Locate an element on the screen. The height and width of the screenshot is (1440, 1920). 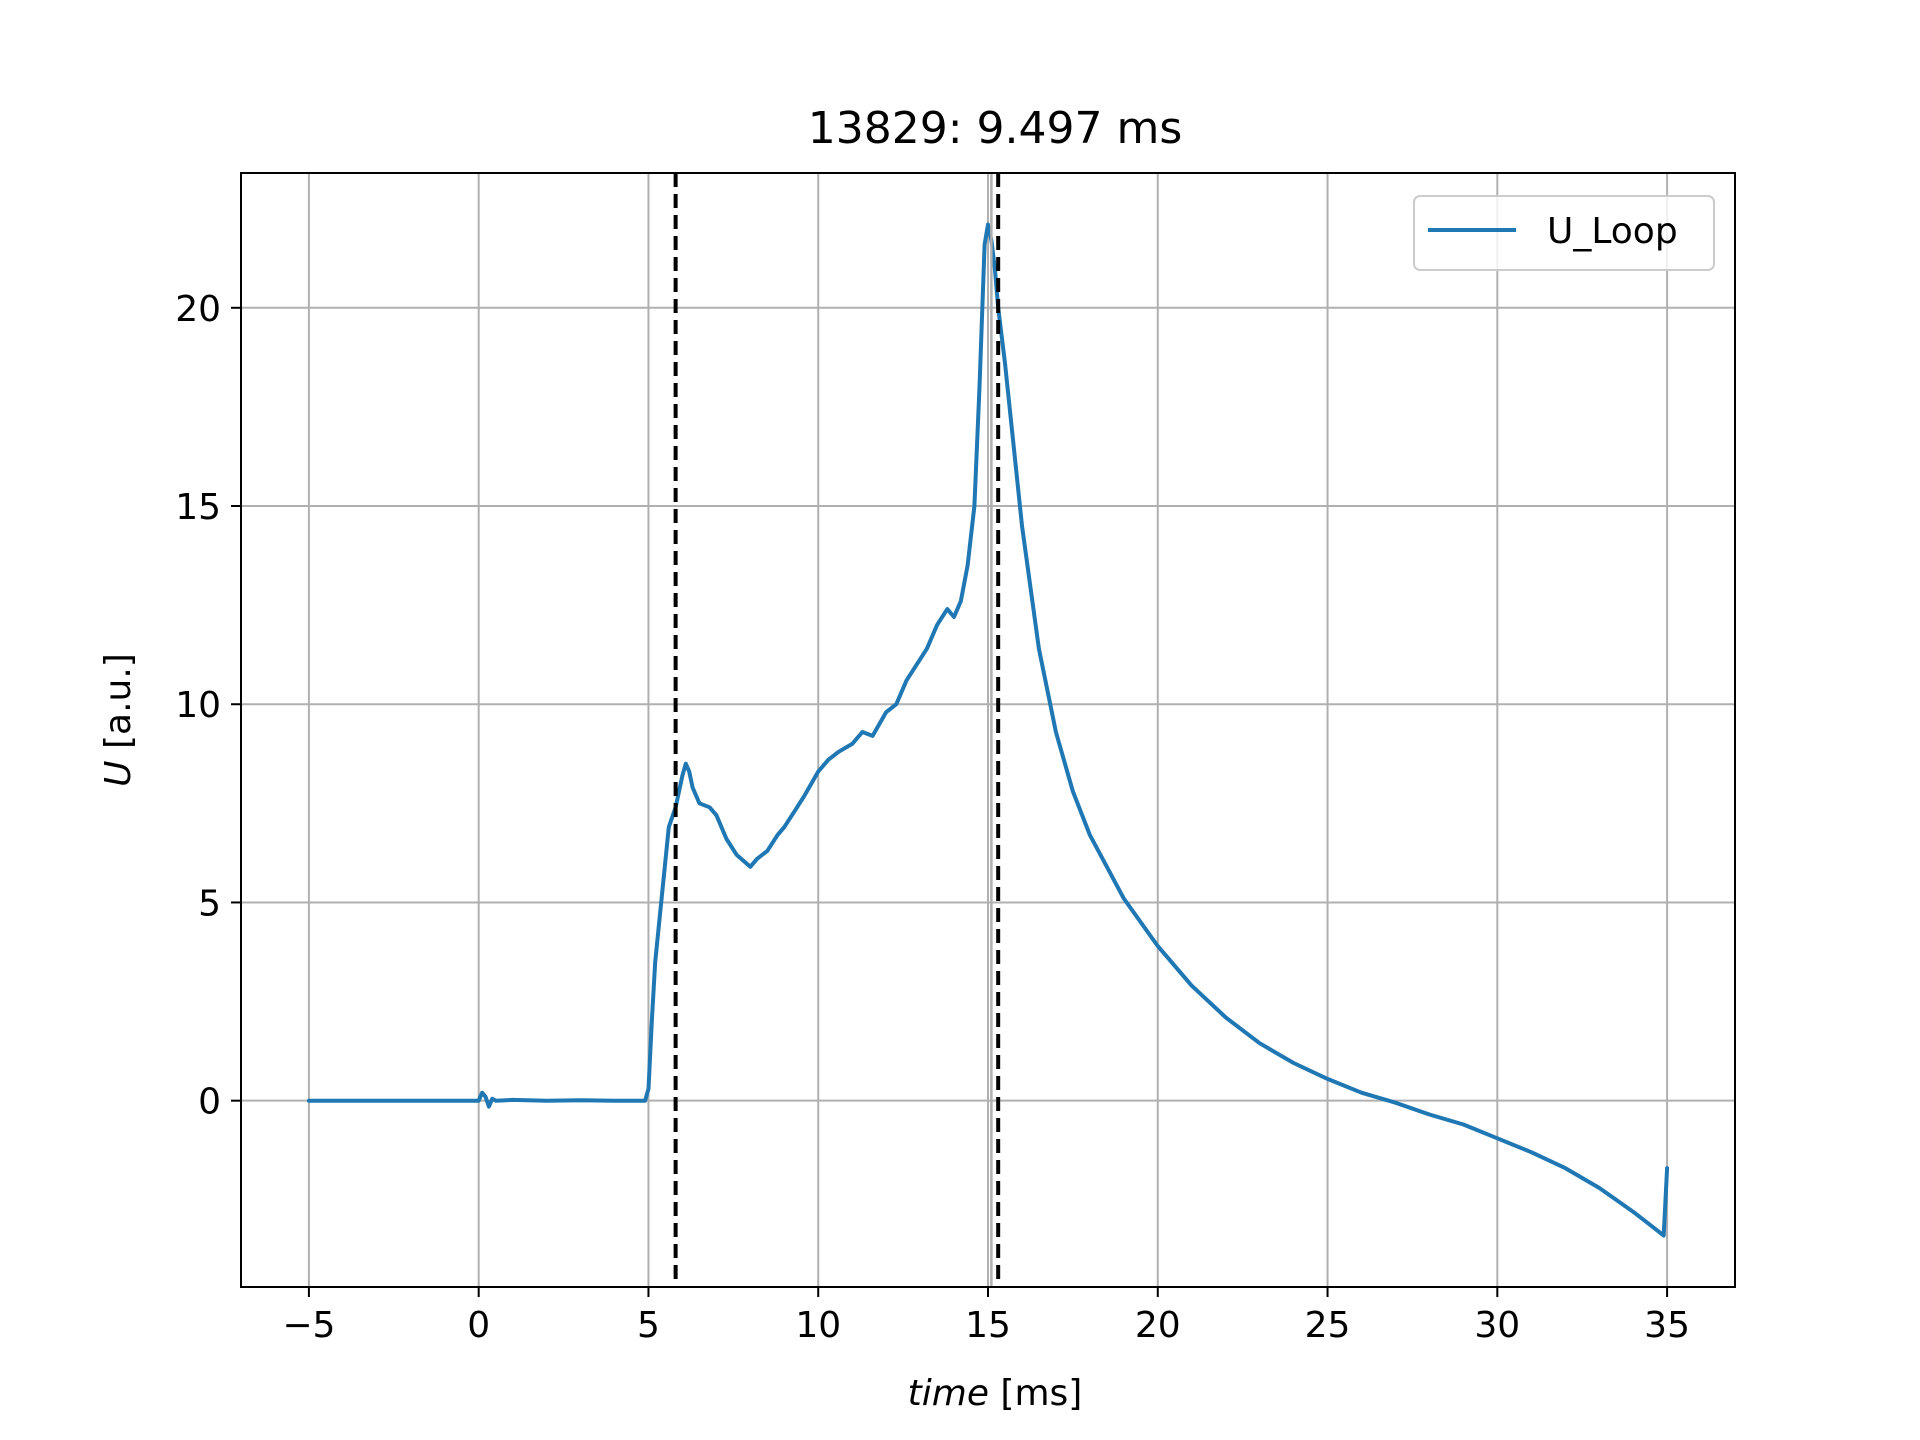
x-axis-label-var: time is located at coordinates (948, 1393).